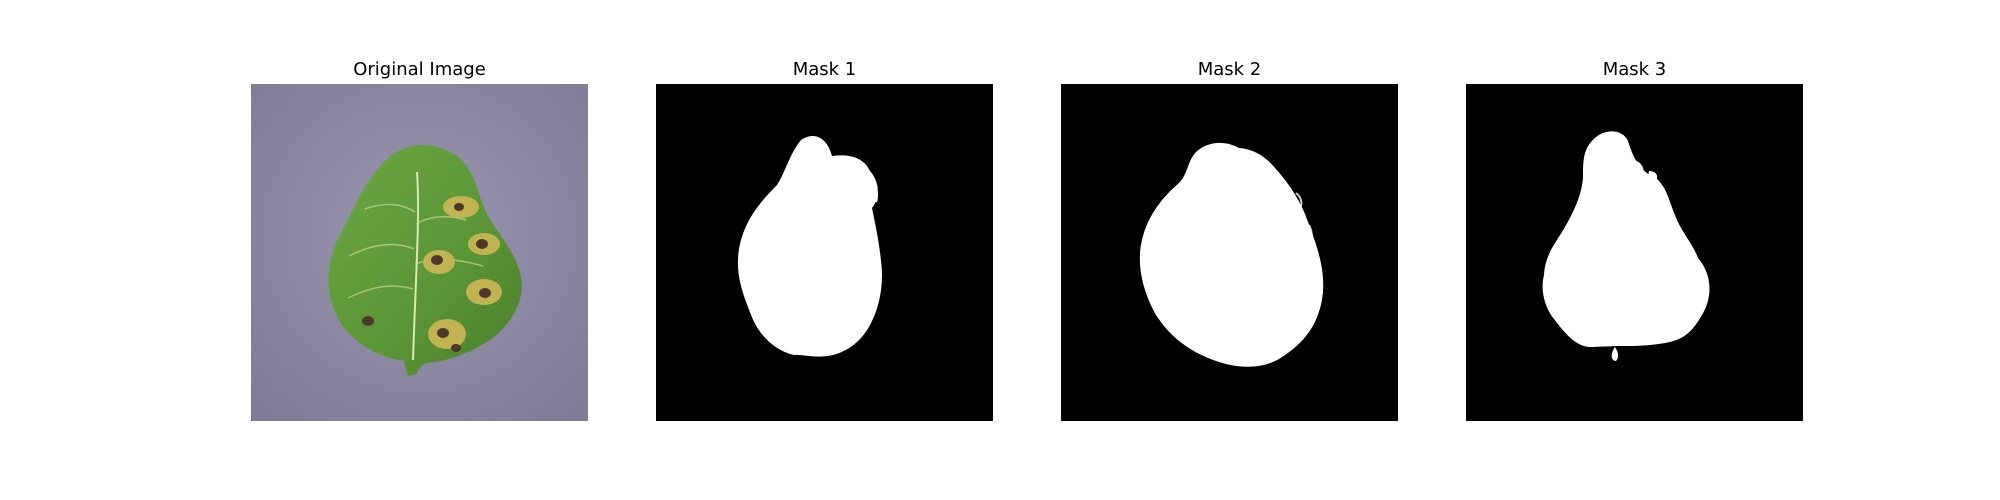 The image size is (2000, 500). I want to click on original-leaf-image, so click(419, 252).